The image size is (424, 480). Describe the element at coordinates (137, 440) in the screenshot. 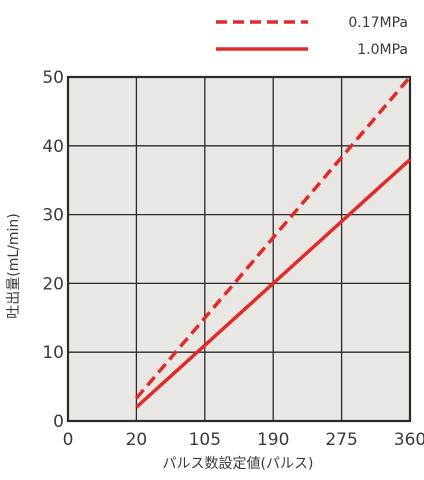

I see `x-tick-label: 20` at that location.